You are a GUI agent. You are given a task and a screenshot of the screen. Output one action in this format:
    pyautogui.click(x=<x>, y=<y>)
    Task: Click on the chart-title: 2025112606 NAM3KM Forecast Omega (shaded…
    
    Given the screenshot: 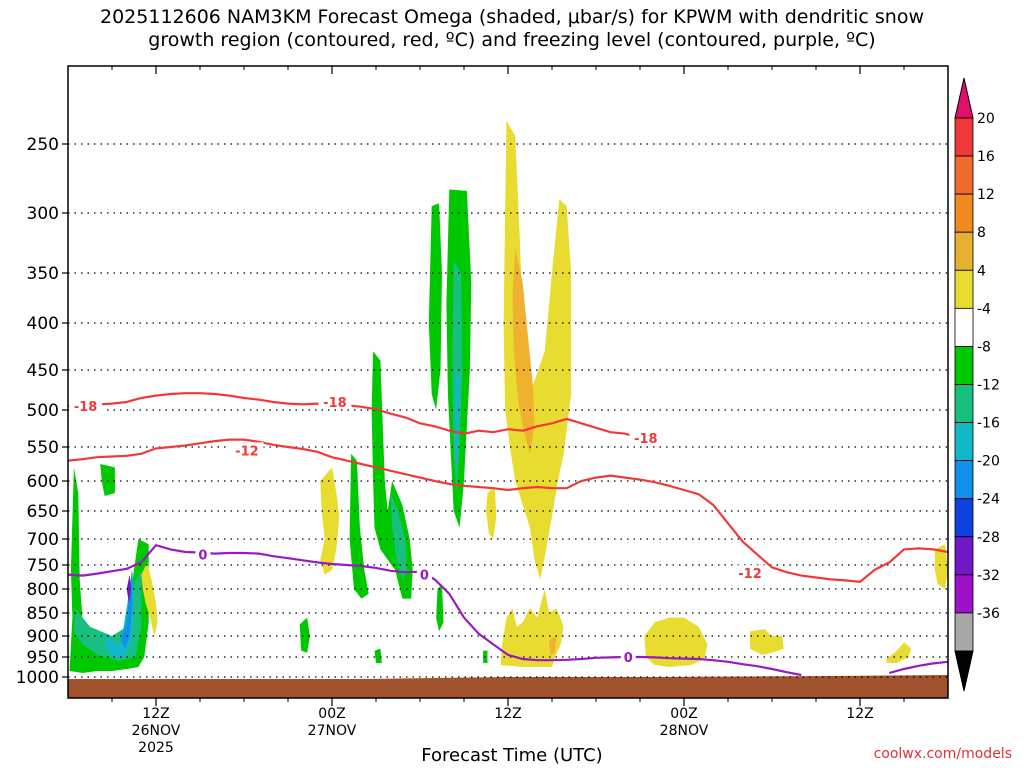 What is the action you would take?
    pyautogui.click(x=512, y=29)
    